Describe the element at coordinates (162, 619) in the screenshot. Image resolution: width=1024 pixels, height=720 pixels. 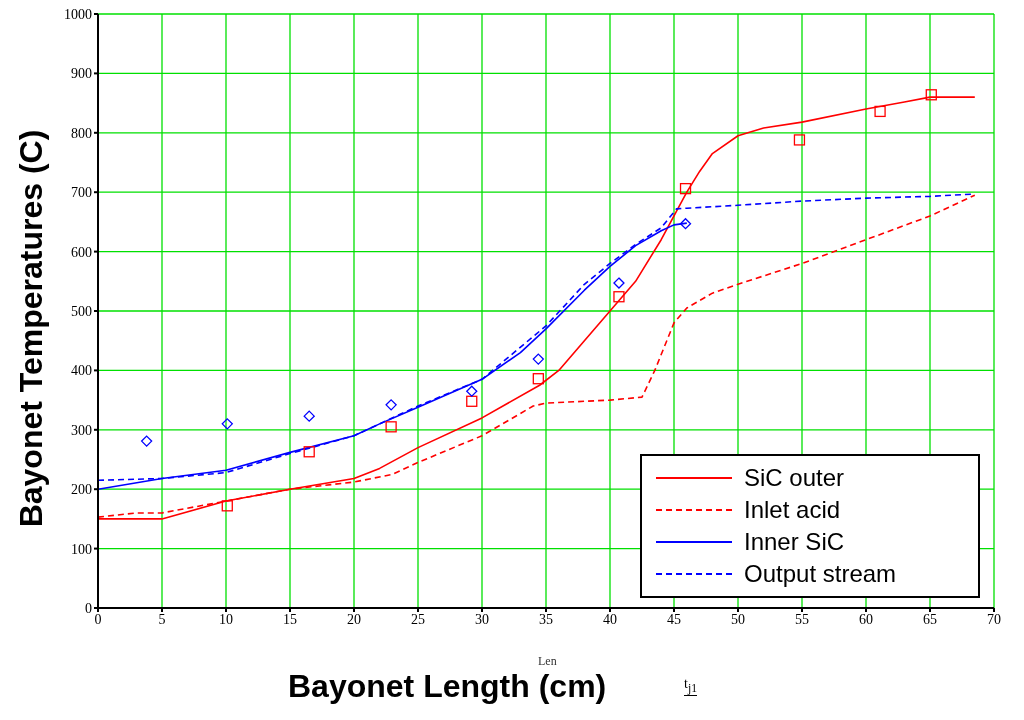
I see `x-tick-label: 5` at that location.